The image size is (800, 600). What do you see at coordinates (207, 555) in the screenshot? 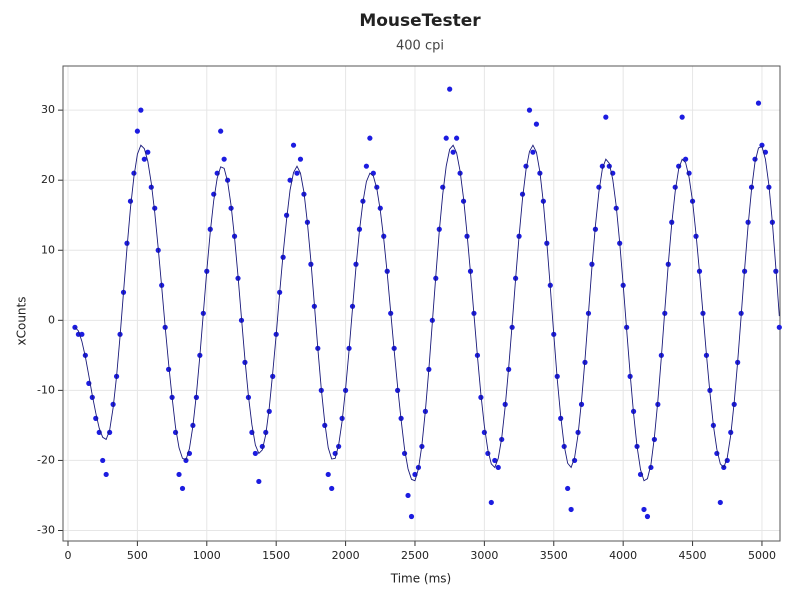
I see `x-tick-label: 1000` at bounding box center [207, 555].